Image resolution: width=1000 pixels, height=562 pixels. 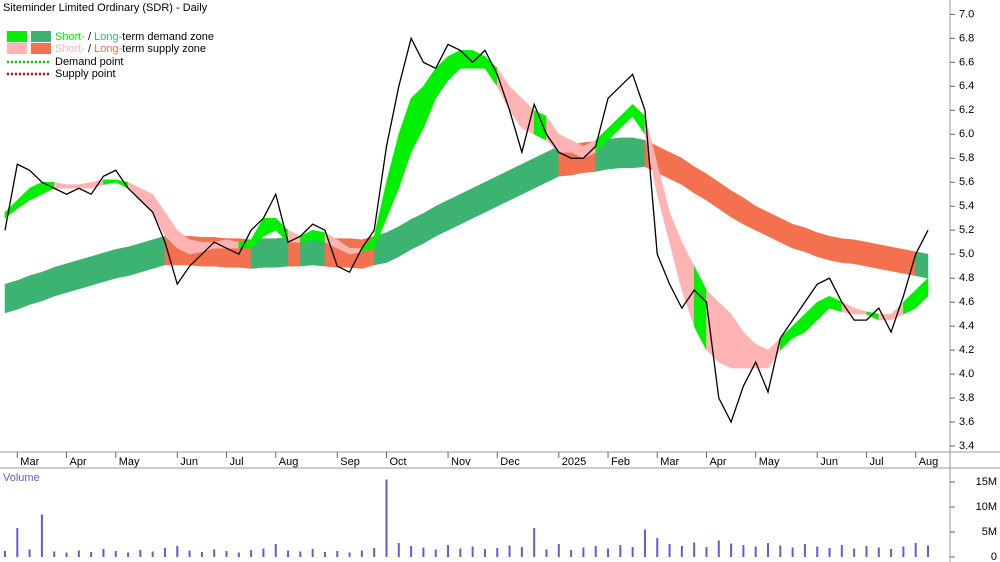 I want to click on y-tick-label: 5.4, so click(x=966, y=206).